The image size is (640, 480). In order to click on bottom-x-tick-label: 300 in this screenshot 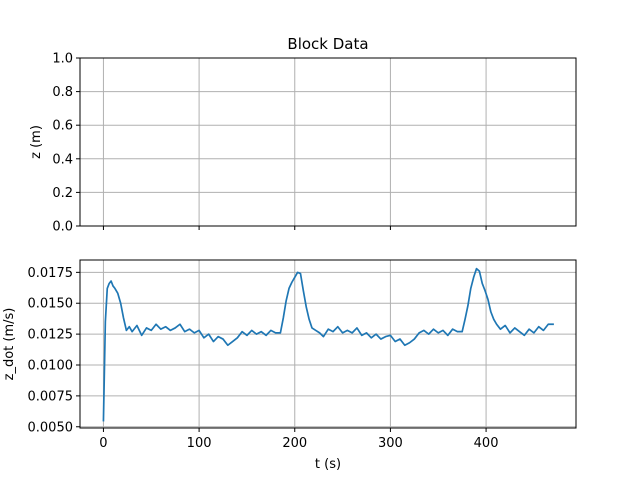, I will do `click(390, 443)`.